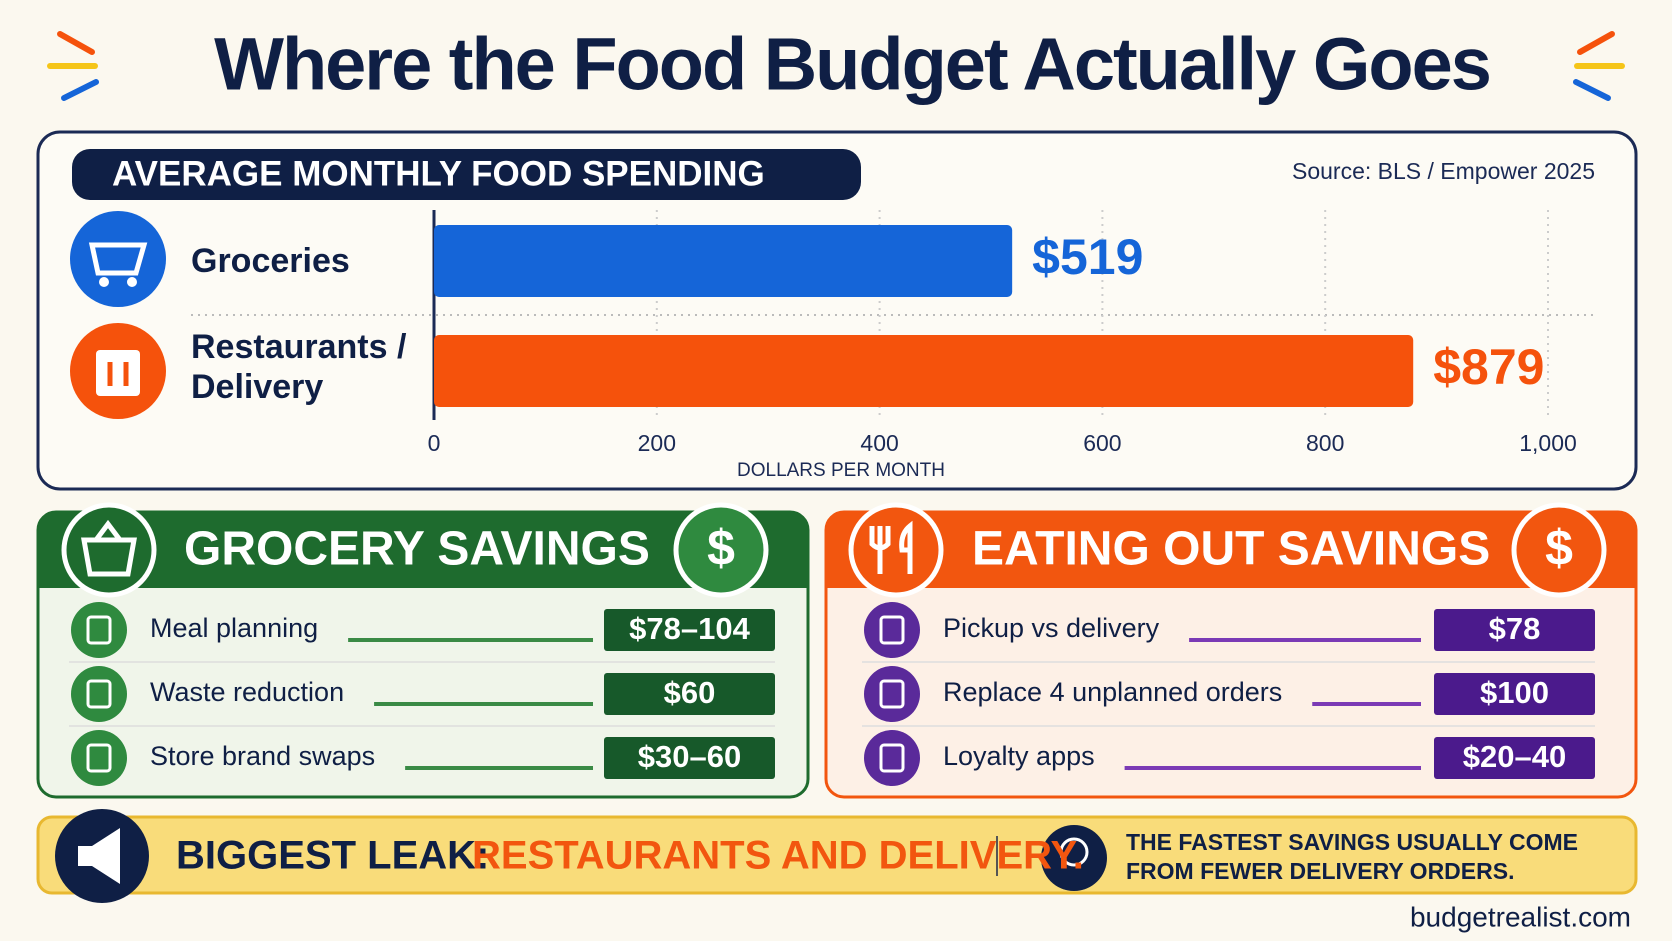  I want to click on amount: $78–104, so click(689, 628).